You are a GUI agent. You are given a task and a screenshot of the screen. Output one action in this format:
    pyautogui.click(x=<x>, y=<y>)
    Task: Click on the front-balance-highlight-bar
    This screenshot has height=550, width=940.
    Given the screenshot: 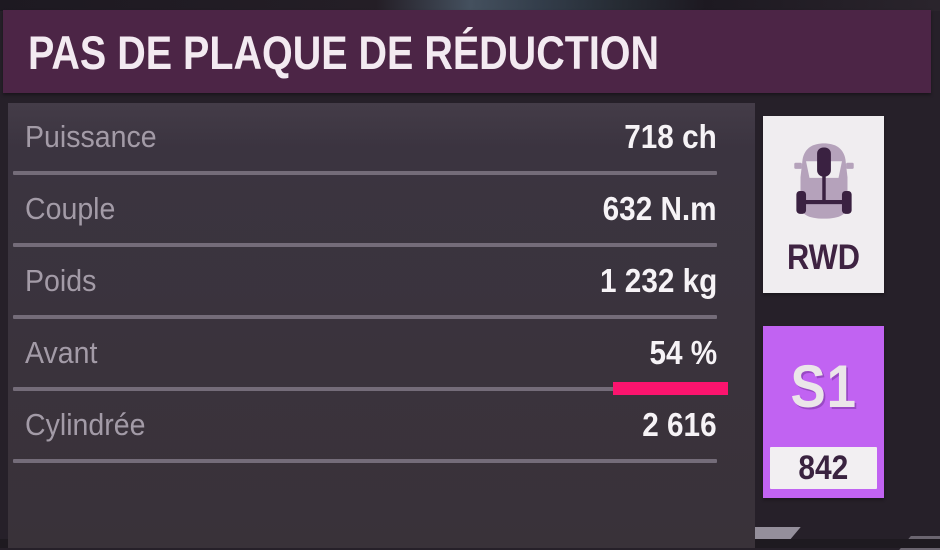 What is the action you would take?
    pyautogui.click(x=670, y=388)
    